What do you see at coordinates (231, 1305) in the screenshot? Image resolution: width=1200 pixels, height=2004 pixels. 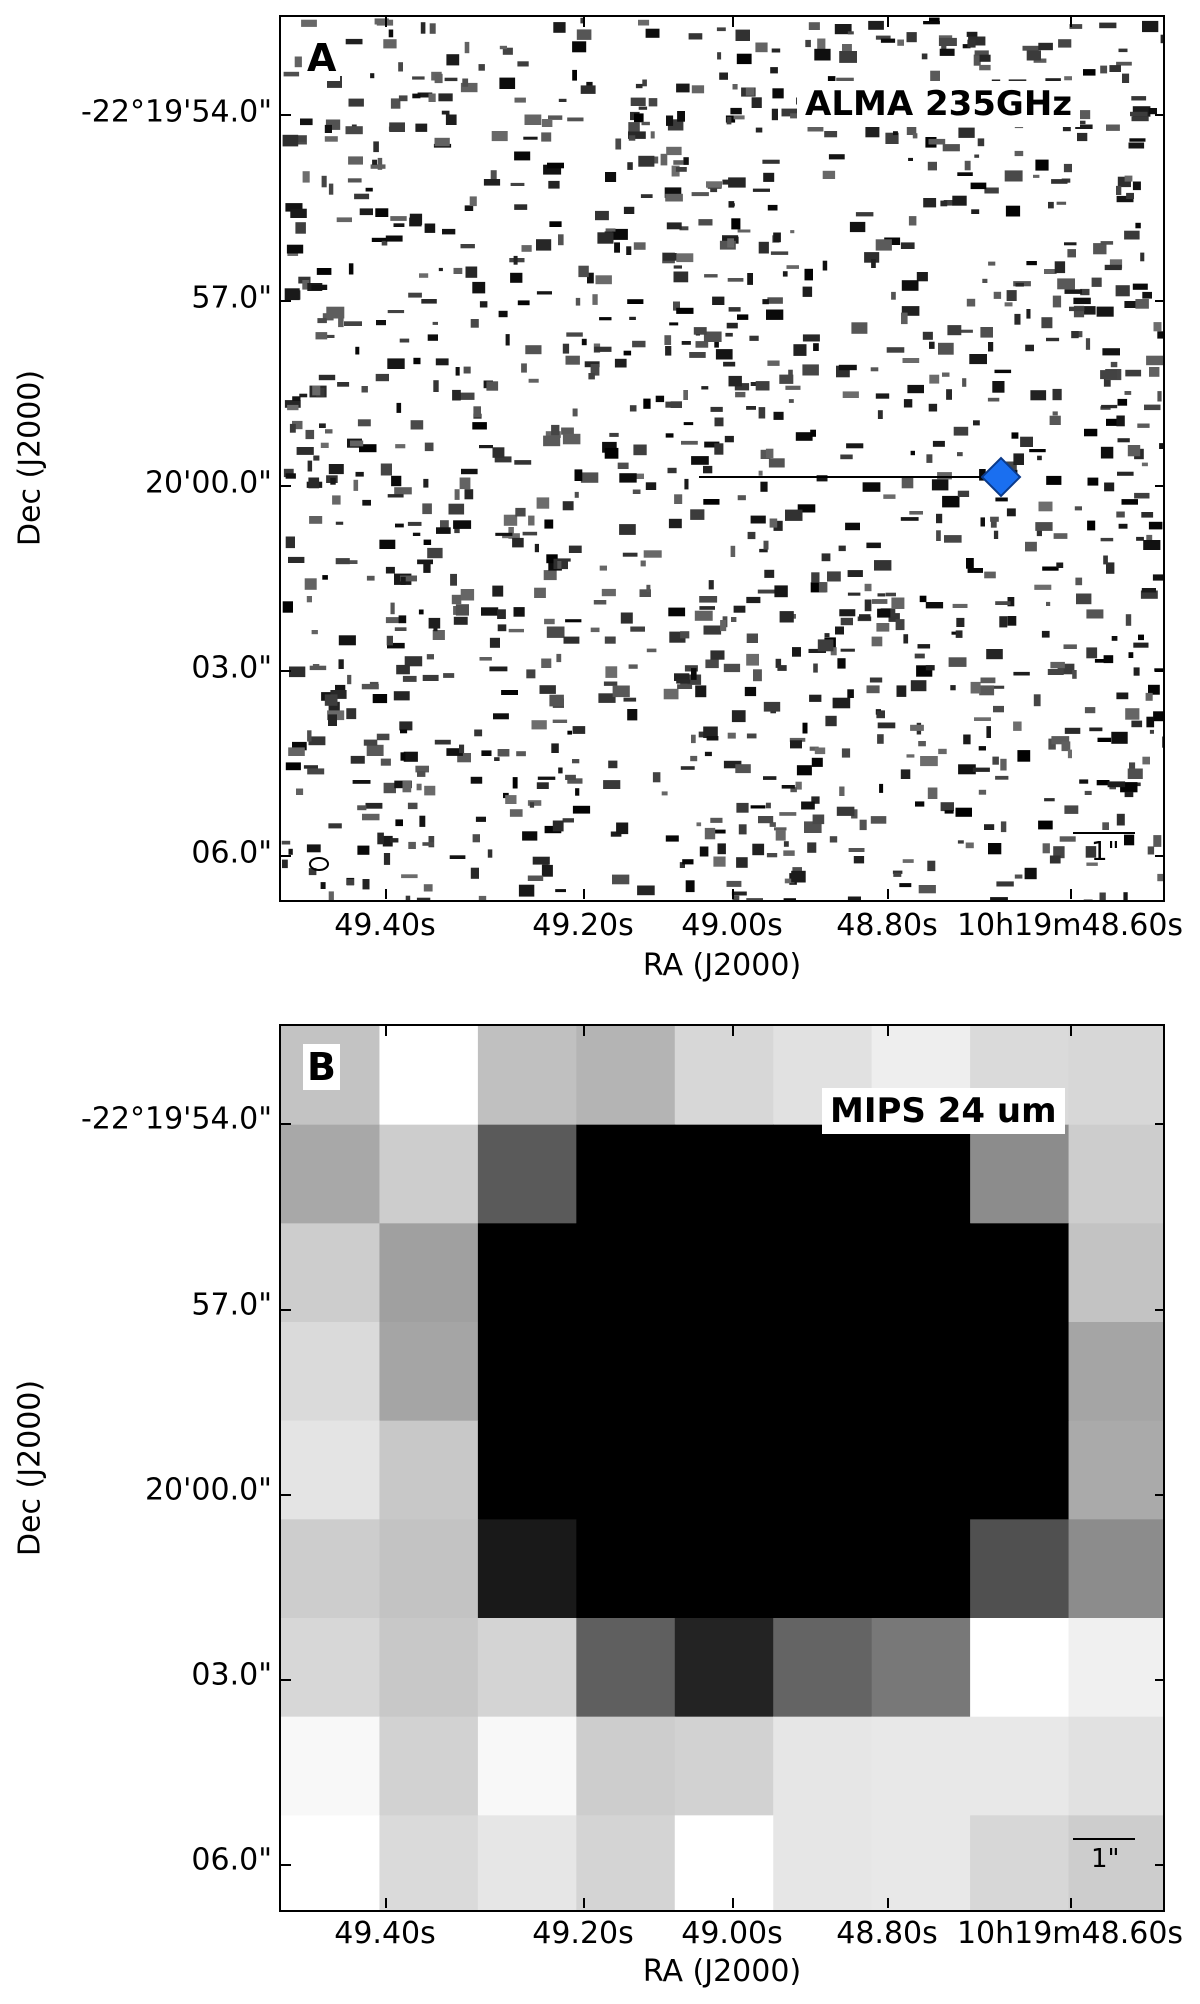 I see `y-tick-label: 57.0"` at bounding box center [231, 1305].